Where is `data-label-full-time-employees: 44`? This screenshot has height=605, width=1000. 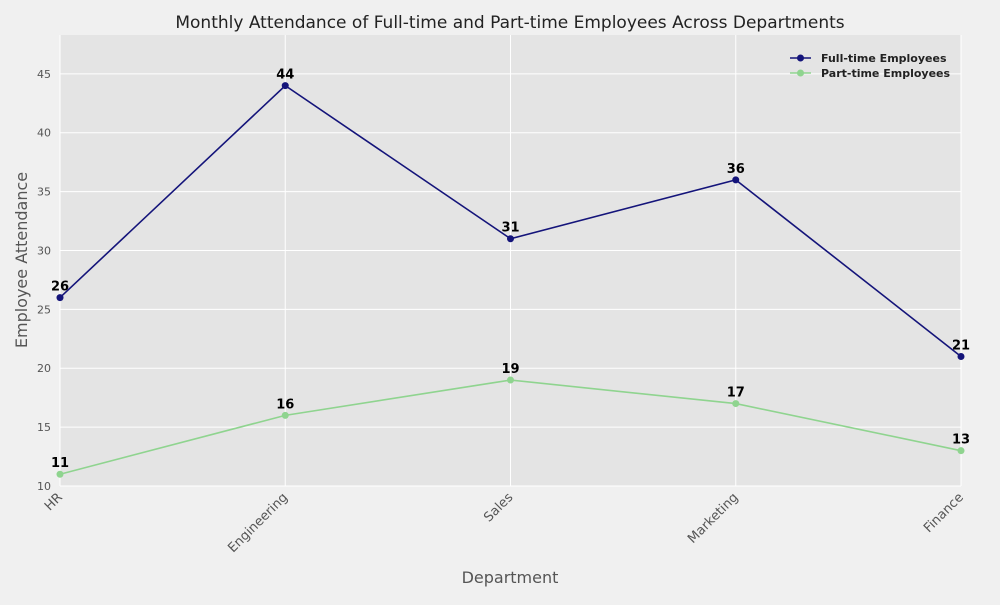
data-label-full-time-employees: 44 is located at coordinates (285, 75).